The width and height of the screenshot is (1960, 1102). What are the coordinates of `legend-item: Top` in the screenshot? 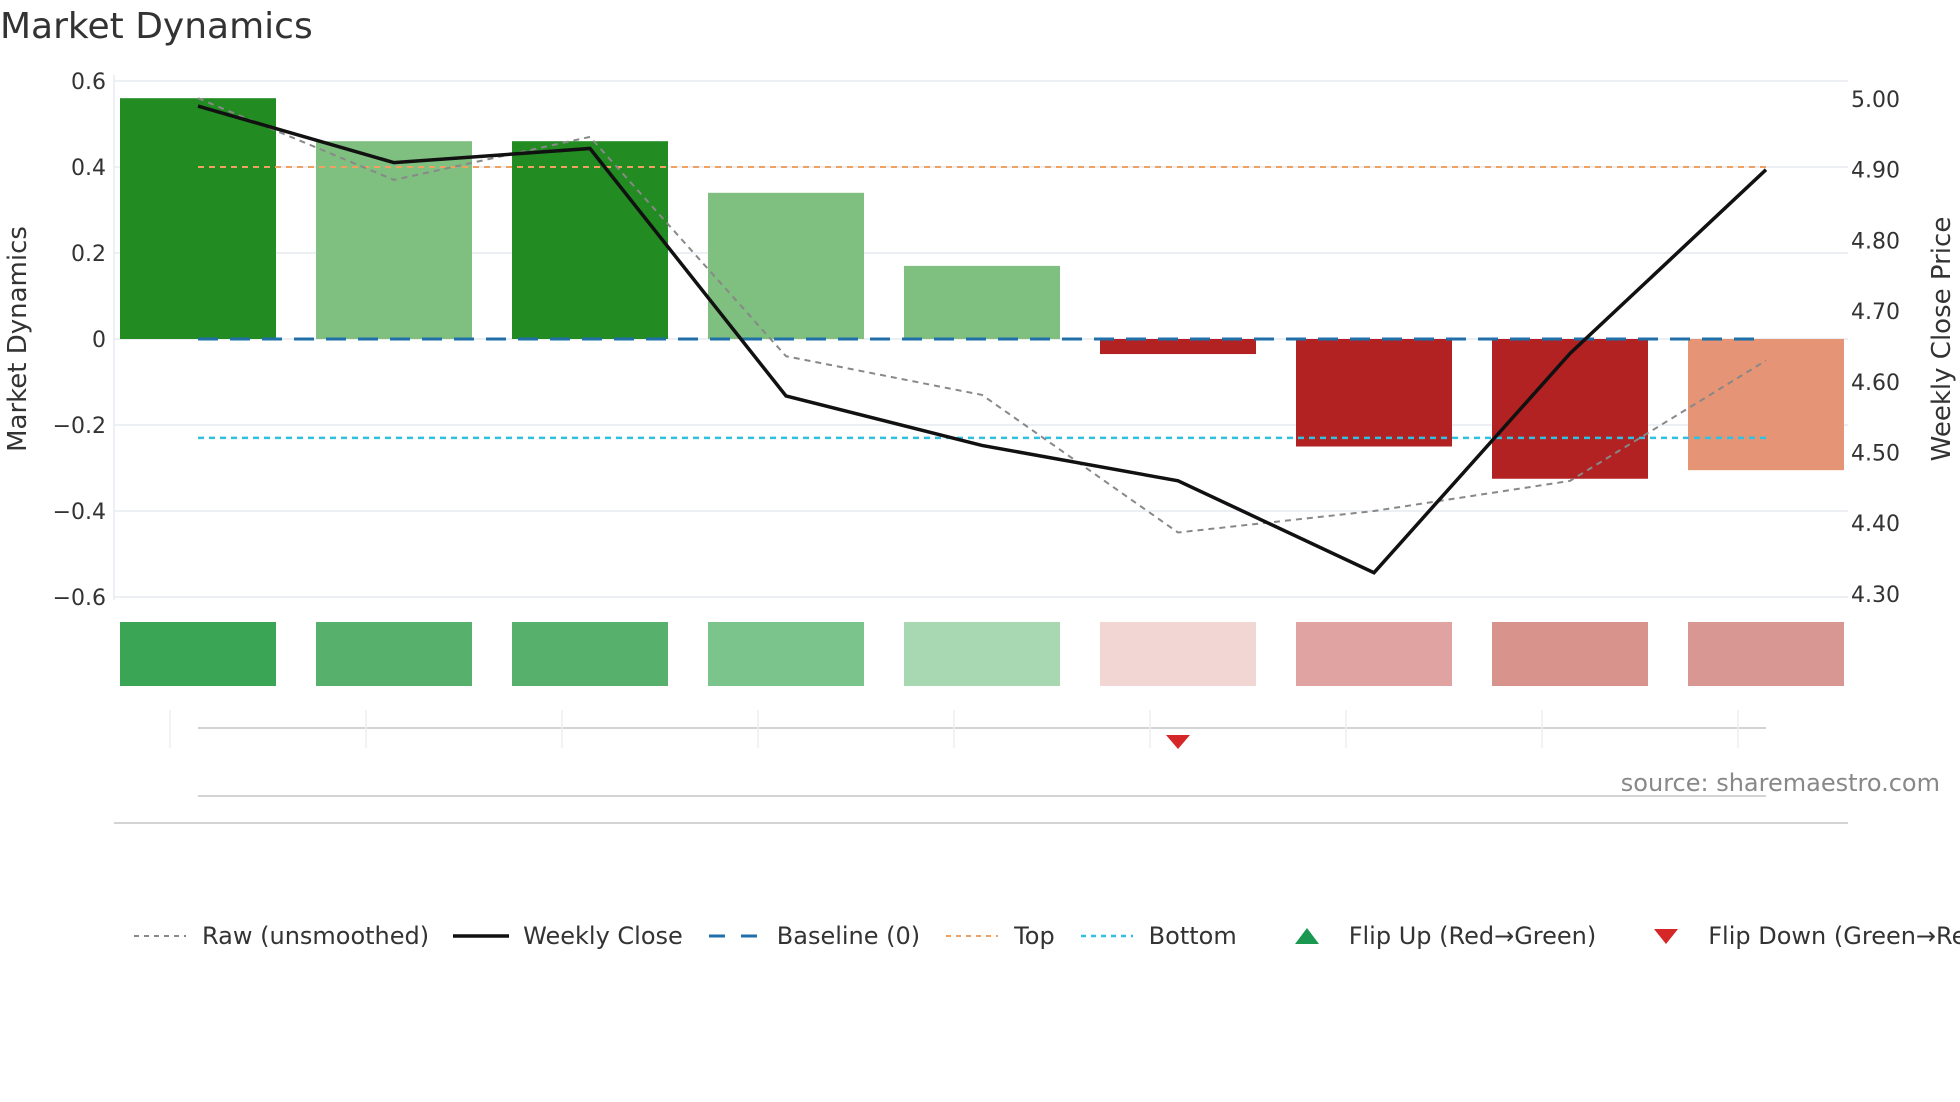 It's located at (998, 936).